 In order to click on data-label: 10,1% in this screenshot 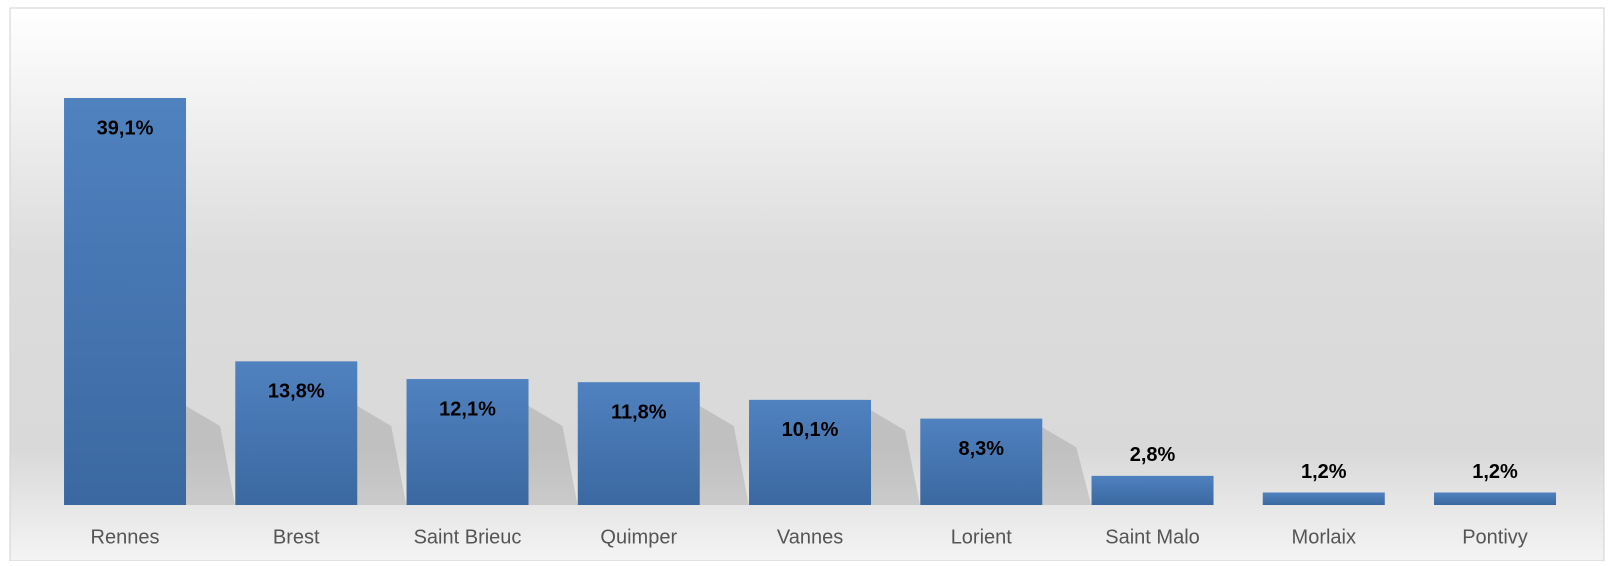, I will do `click(810, 430)`.